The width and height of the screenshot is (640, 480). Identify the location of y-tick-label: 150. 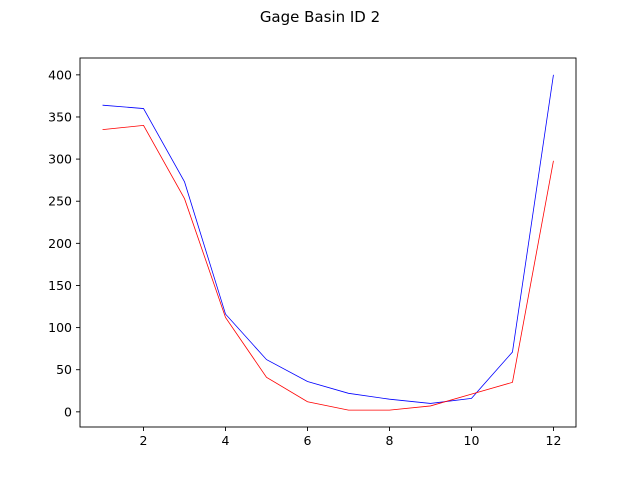
(60, 285).